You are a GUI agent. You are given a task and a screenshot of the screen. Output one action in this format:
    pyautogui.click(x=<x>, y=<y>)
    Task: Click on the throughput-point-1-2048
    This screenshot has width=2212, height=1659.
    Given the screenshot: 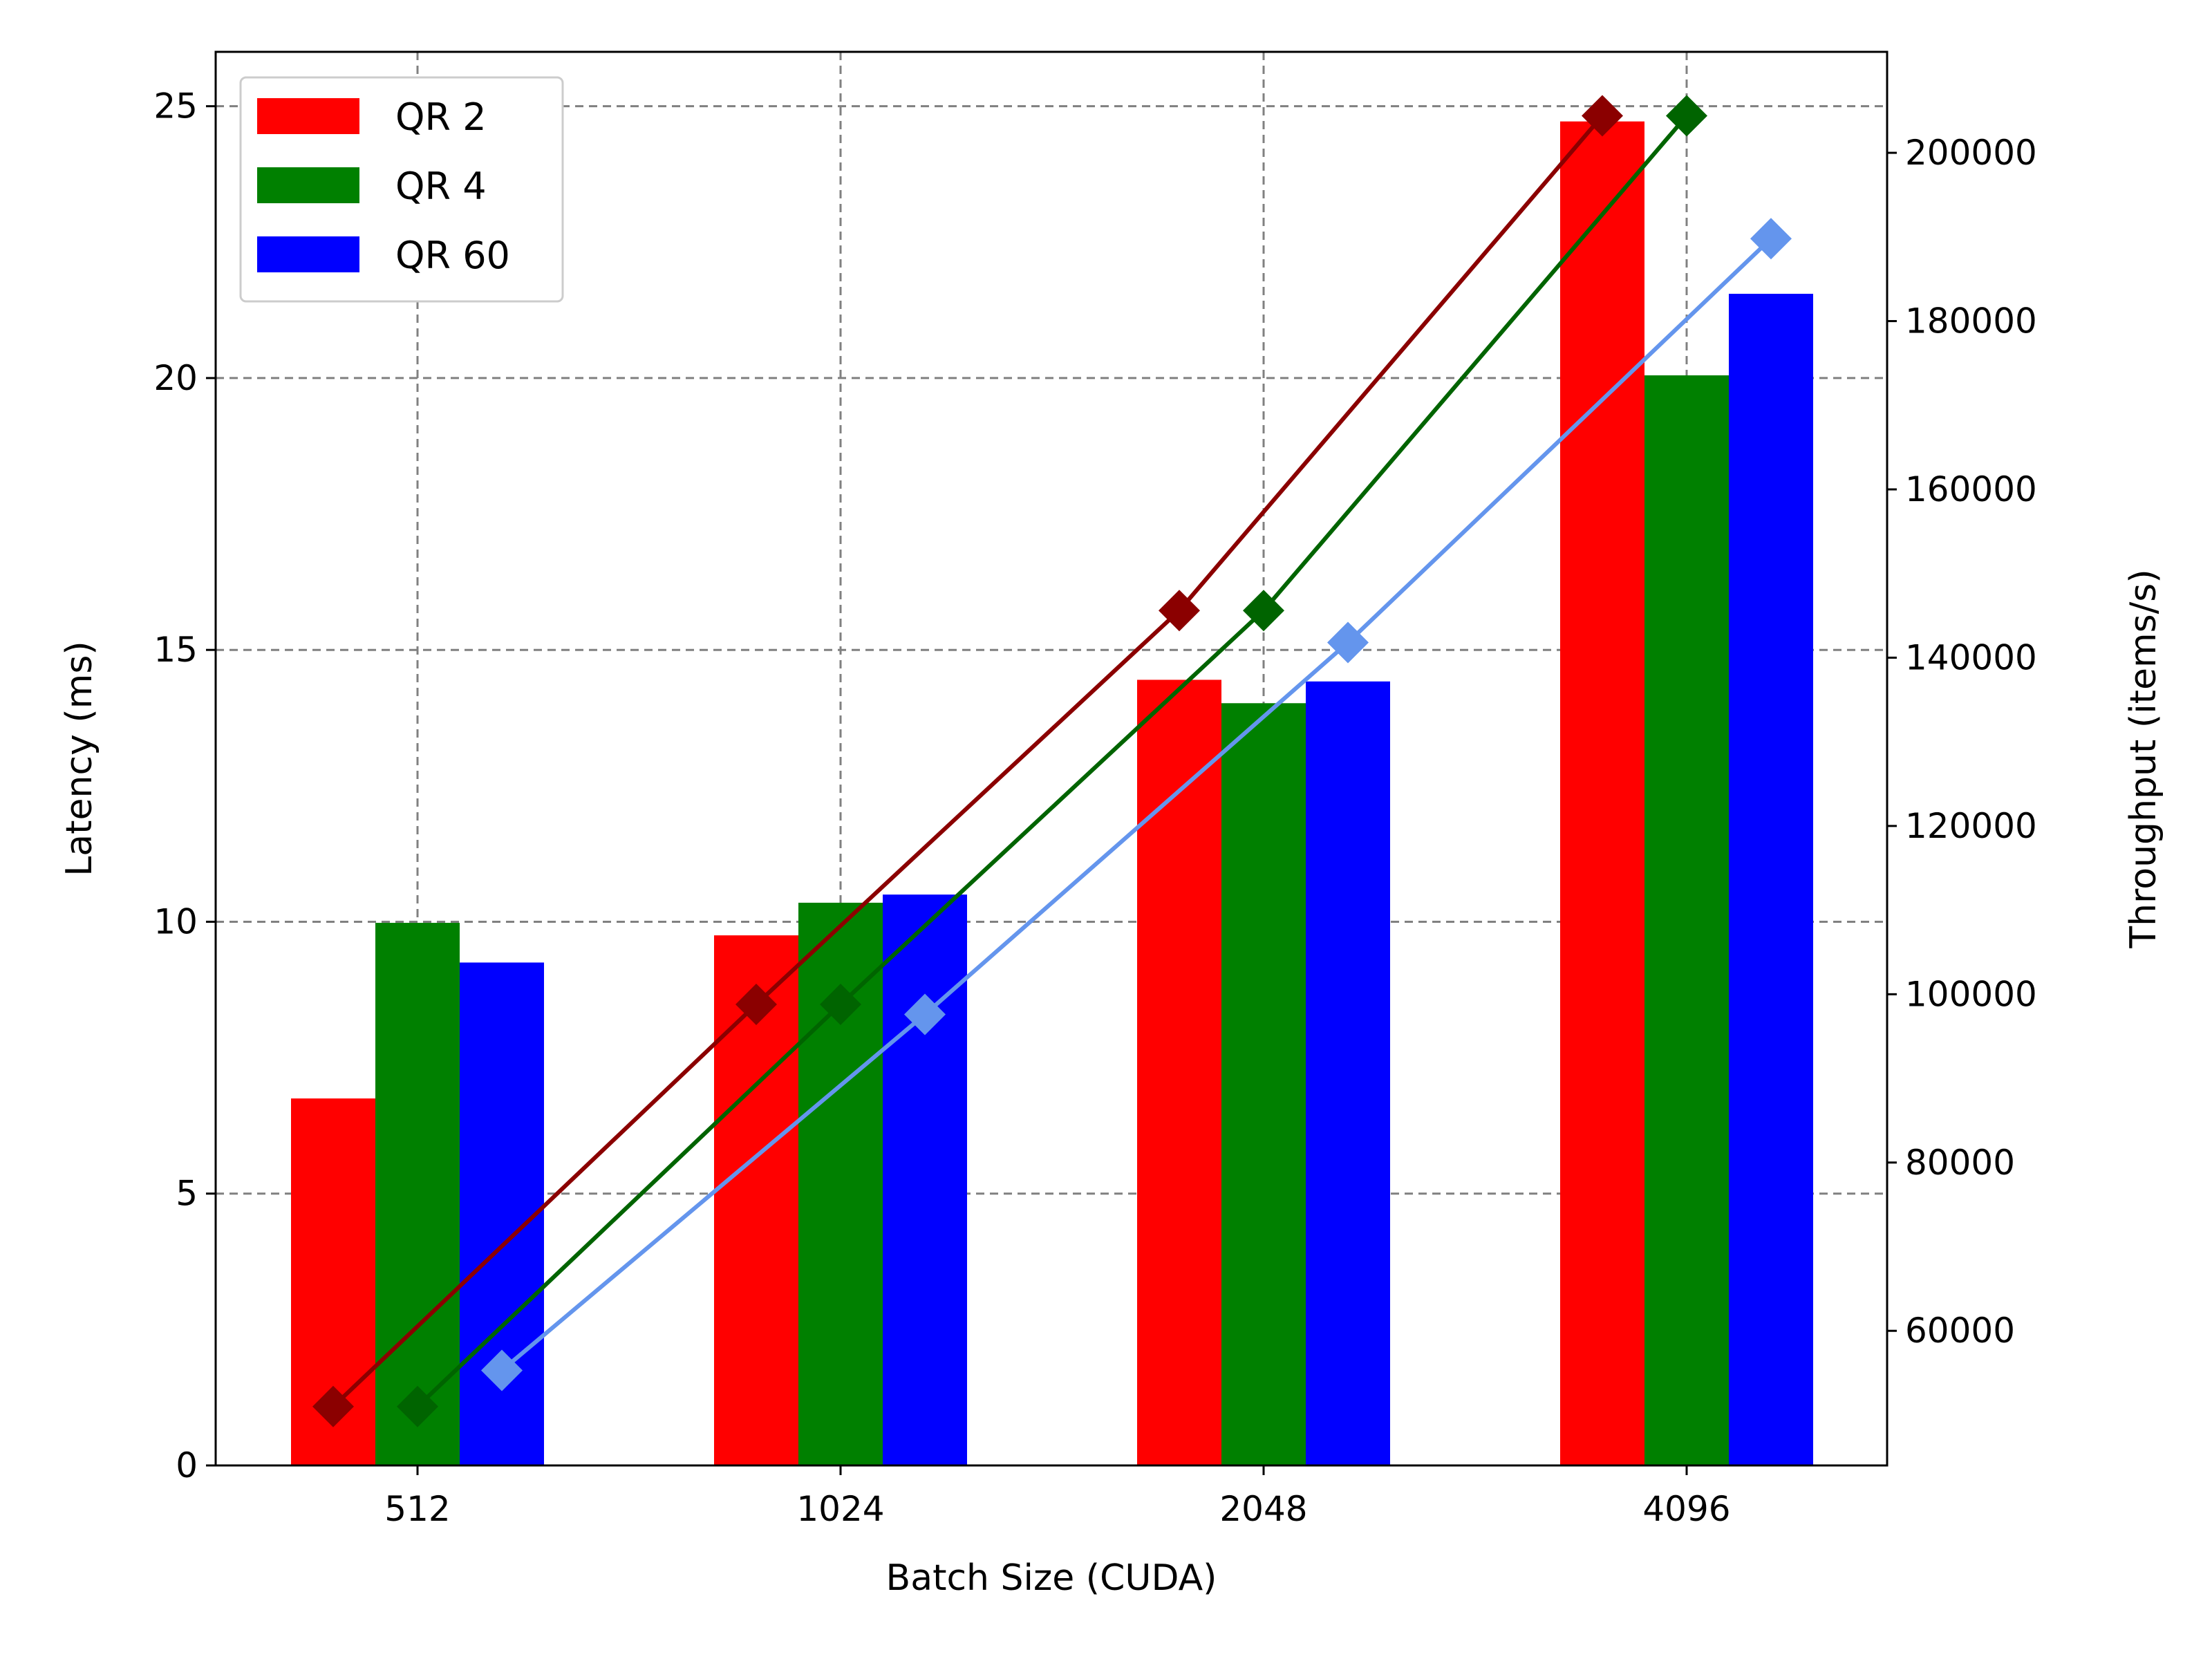 What is the action you would take?
    pyautogui.click(x=1263, y=611)
    